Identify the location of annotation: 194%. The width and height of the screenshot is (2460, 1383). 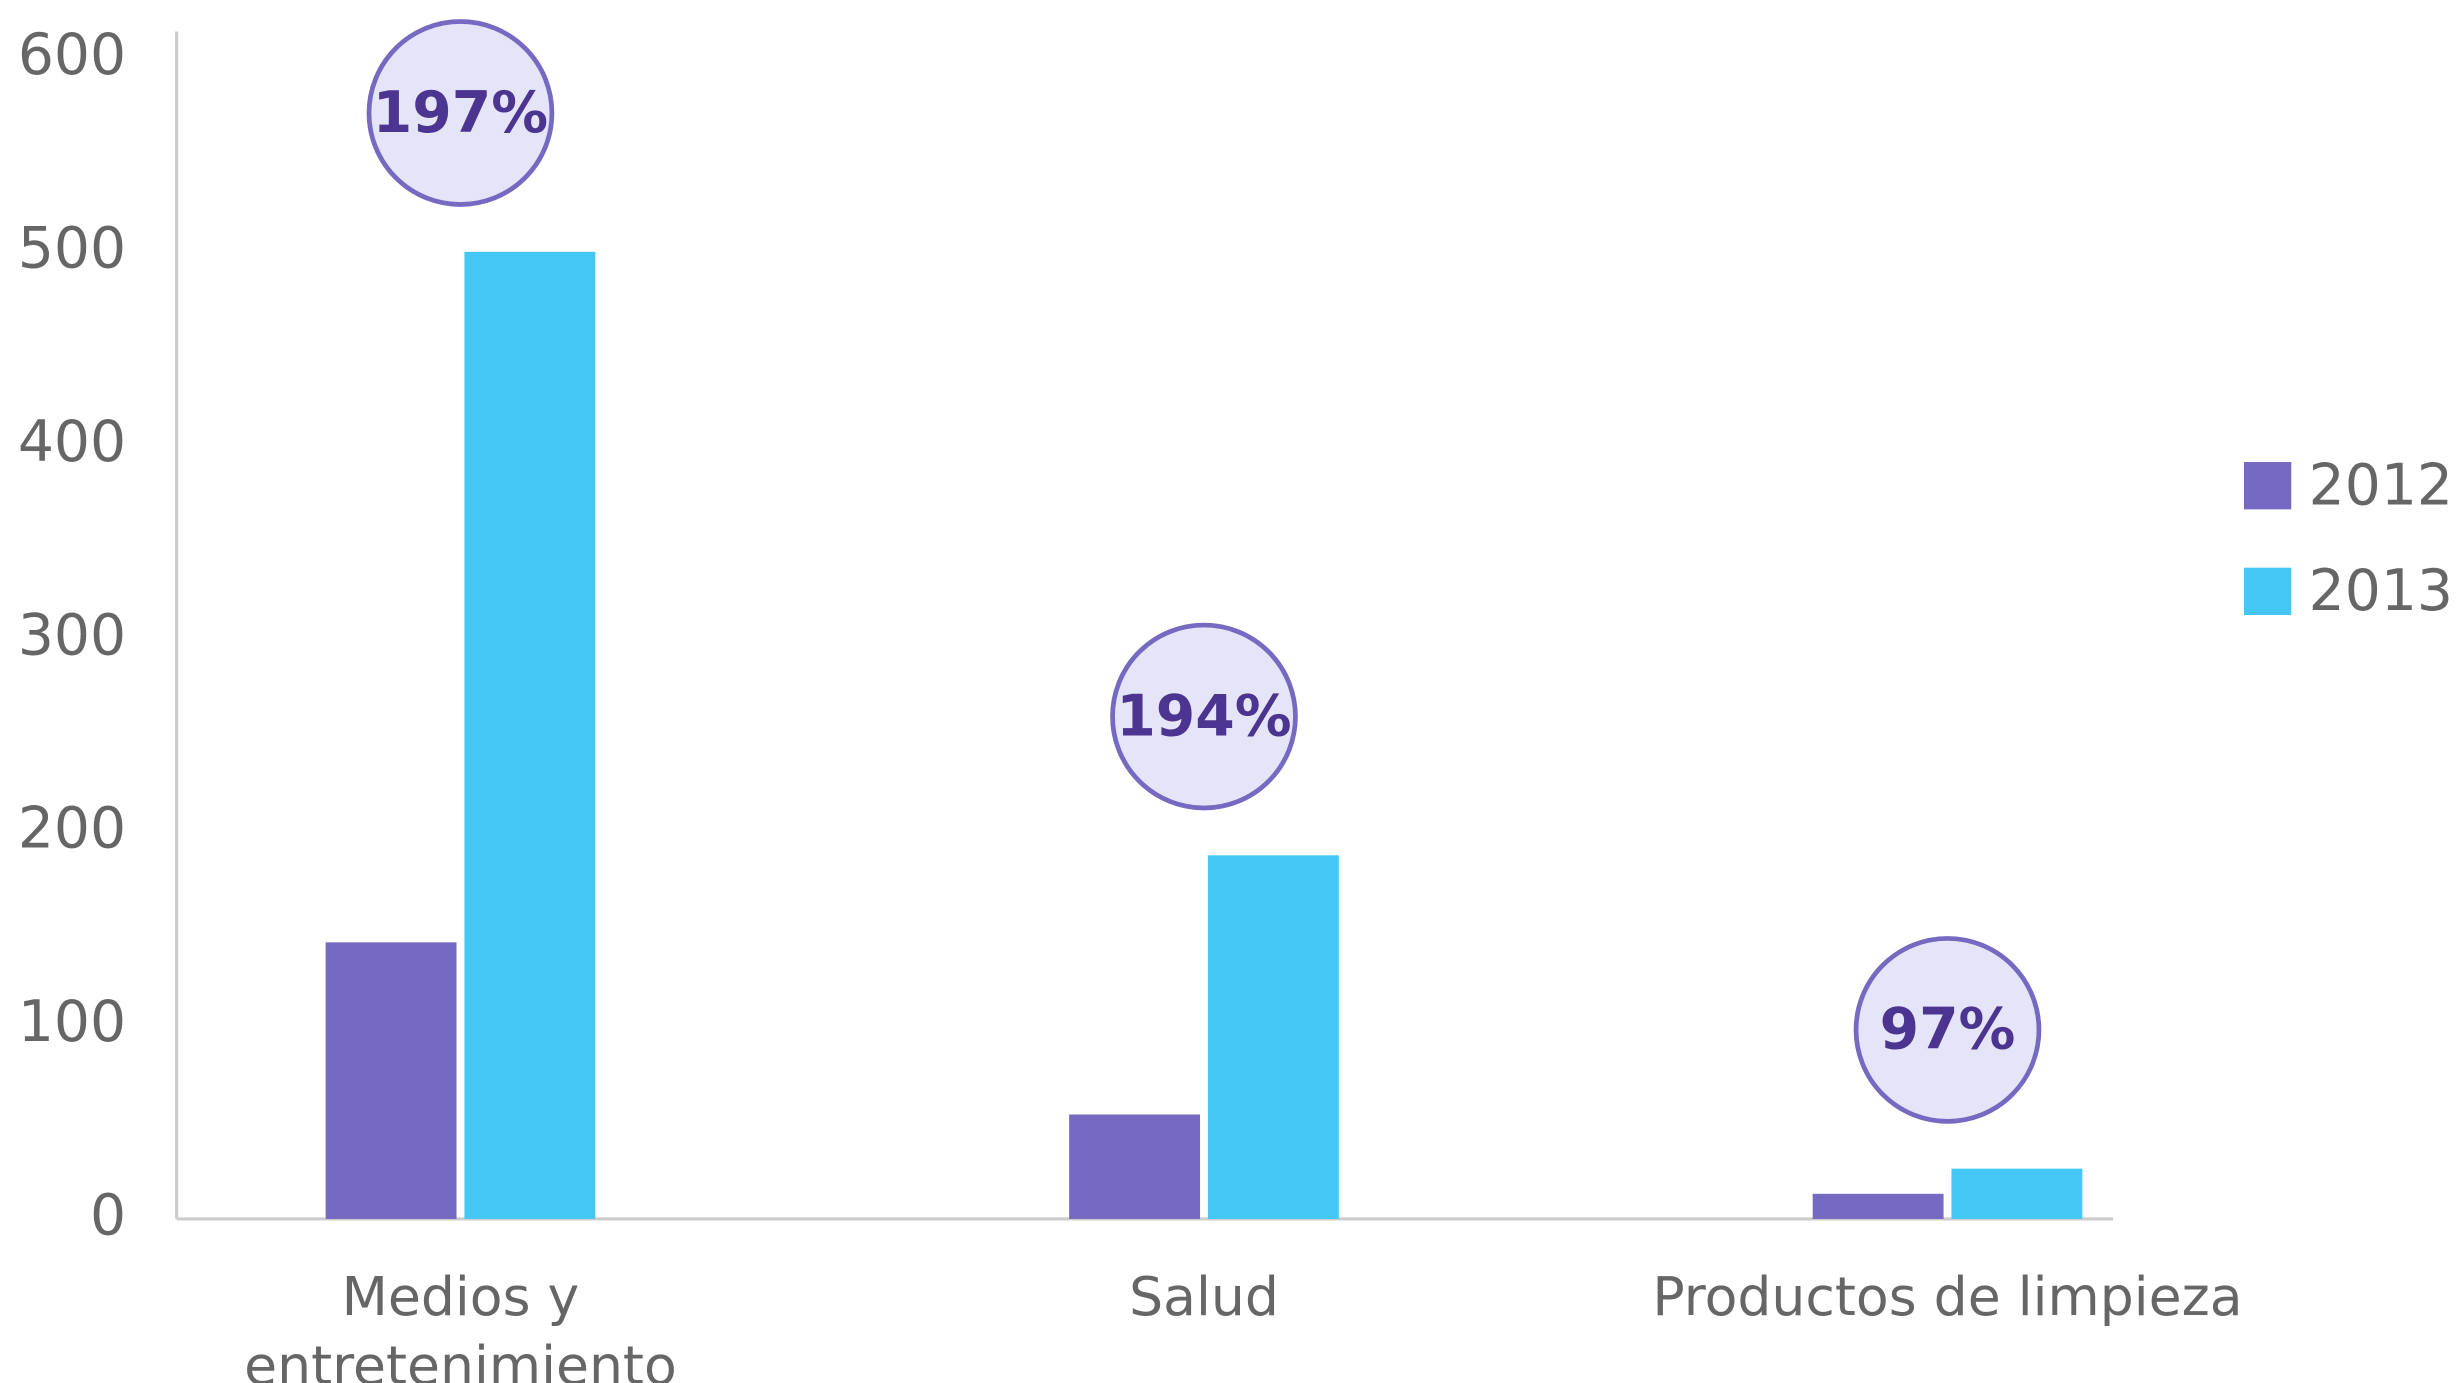
(1203, 716).